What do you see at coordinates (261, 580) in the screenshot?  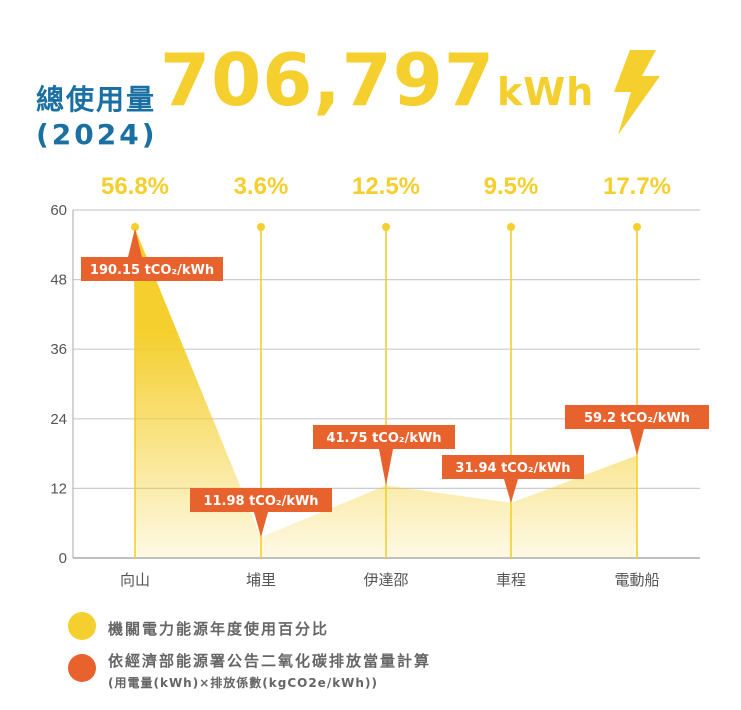 I see `x-tick-label: 埔里` at bounding box center [261, 580].